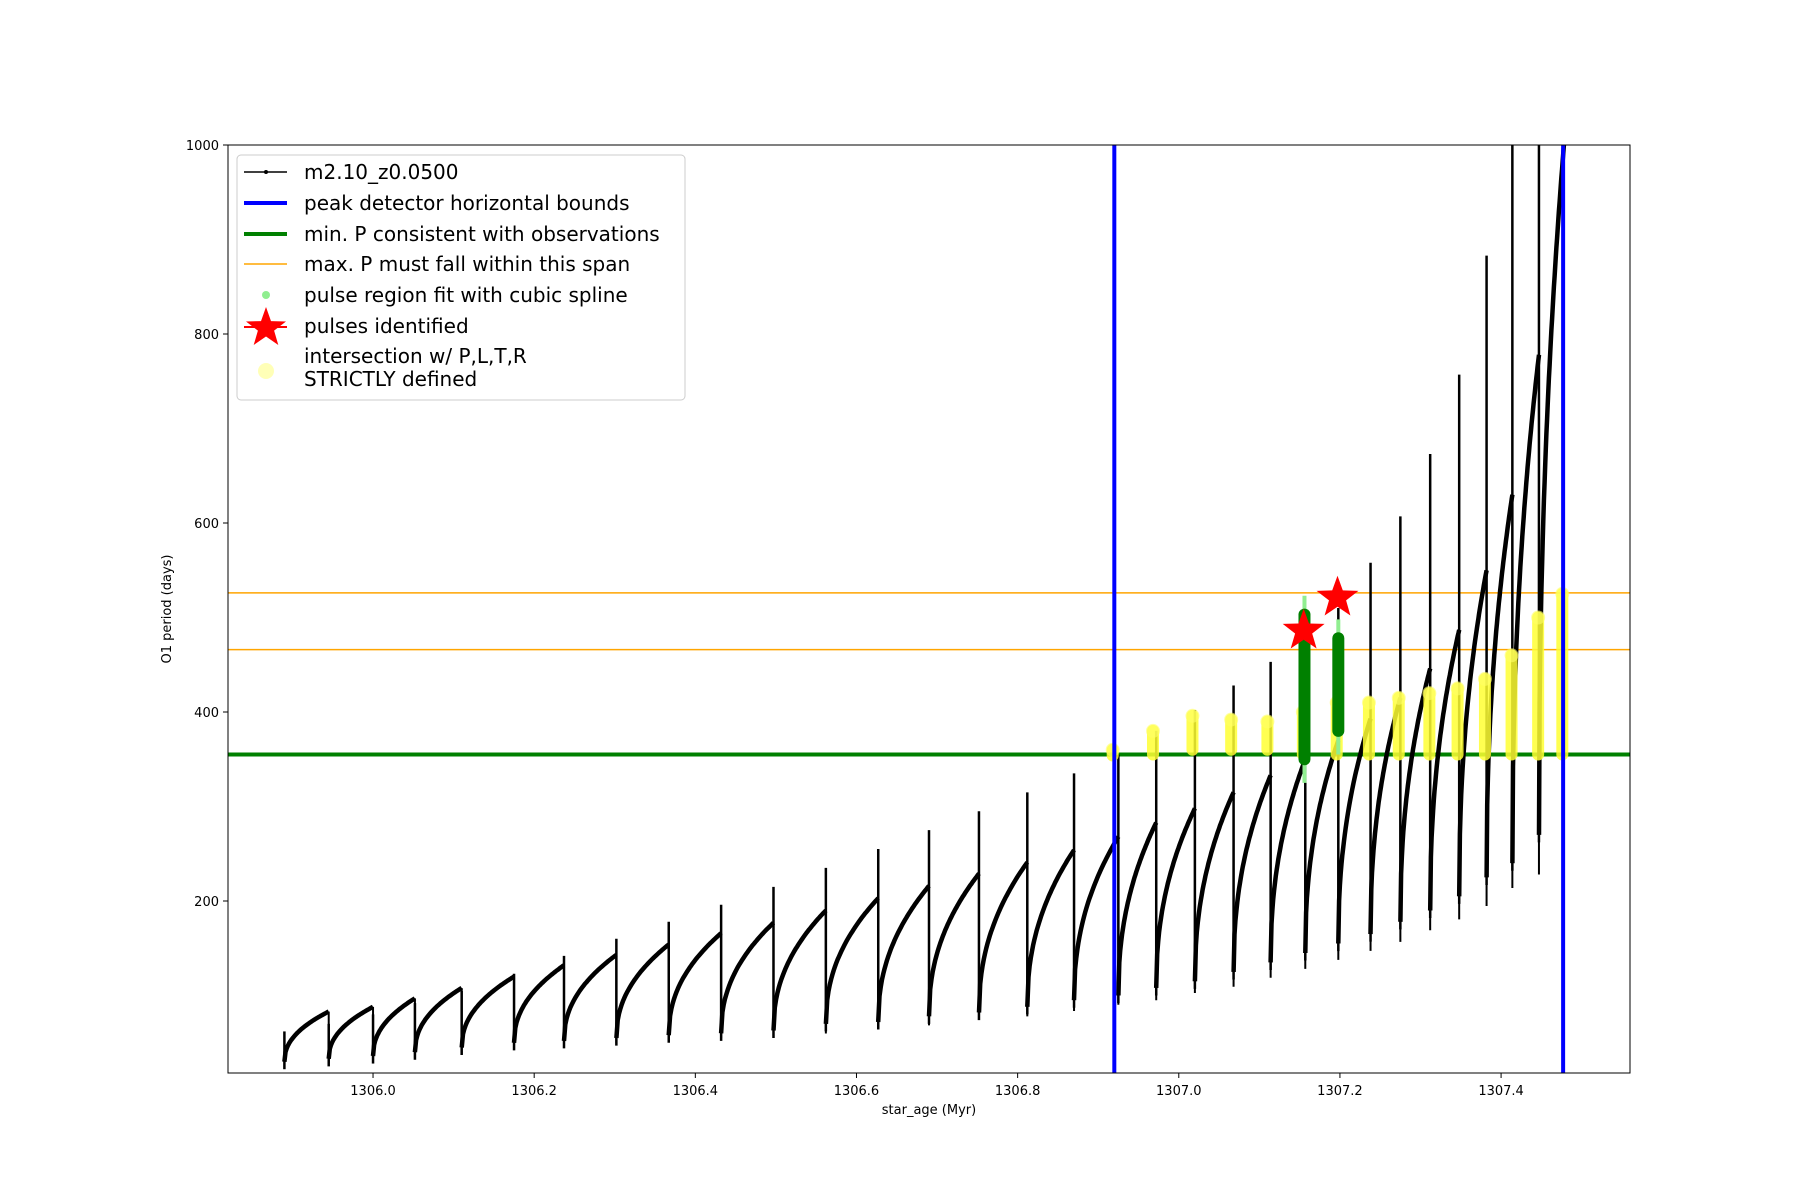  I want to click on legend-box, so click(461, 277).